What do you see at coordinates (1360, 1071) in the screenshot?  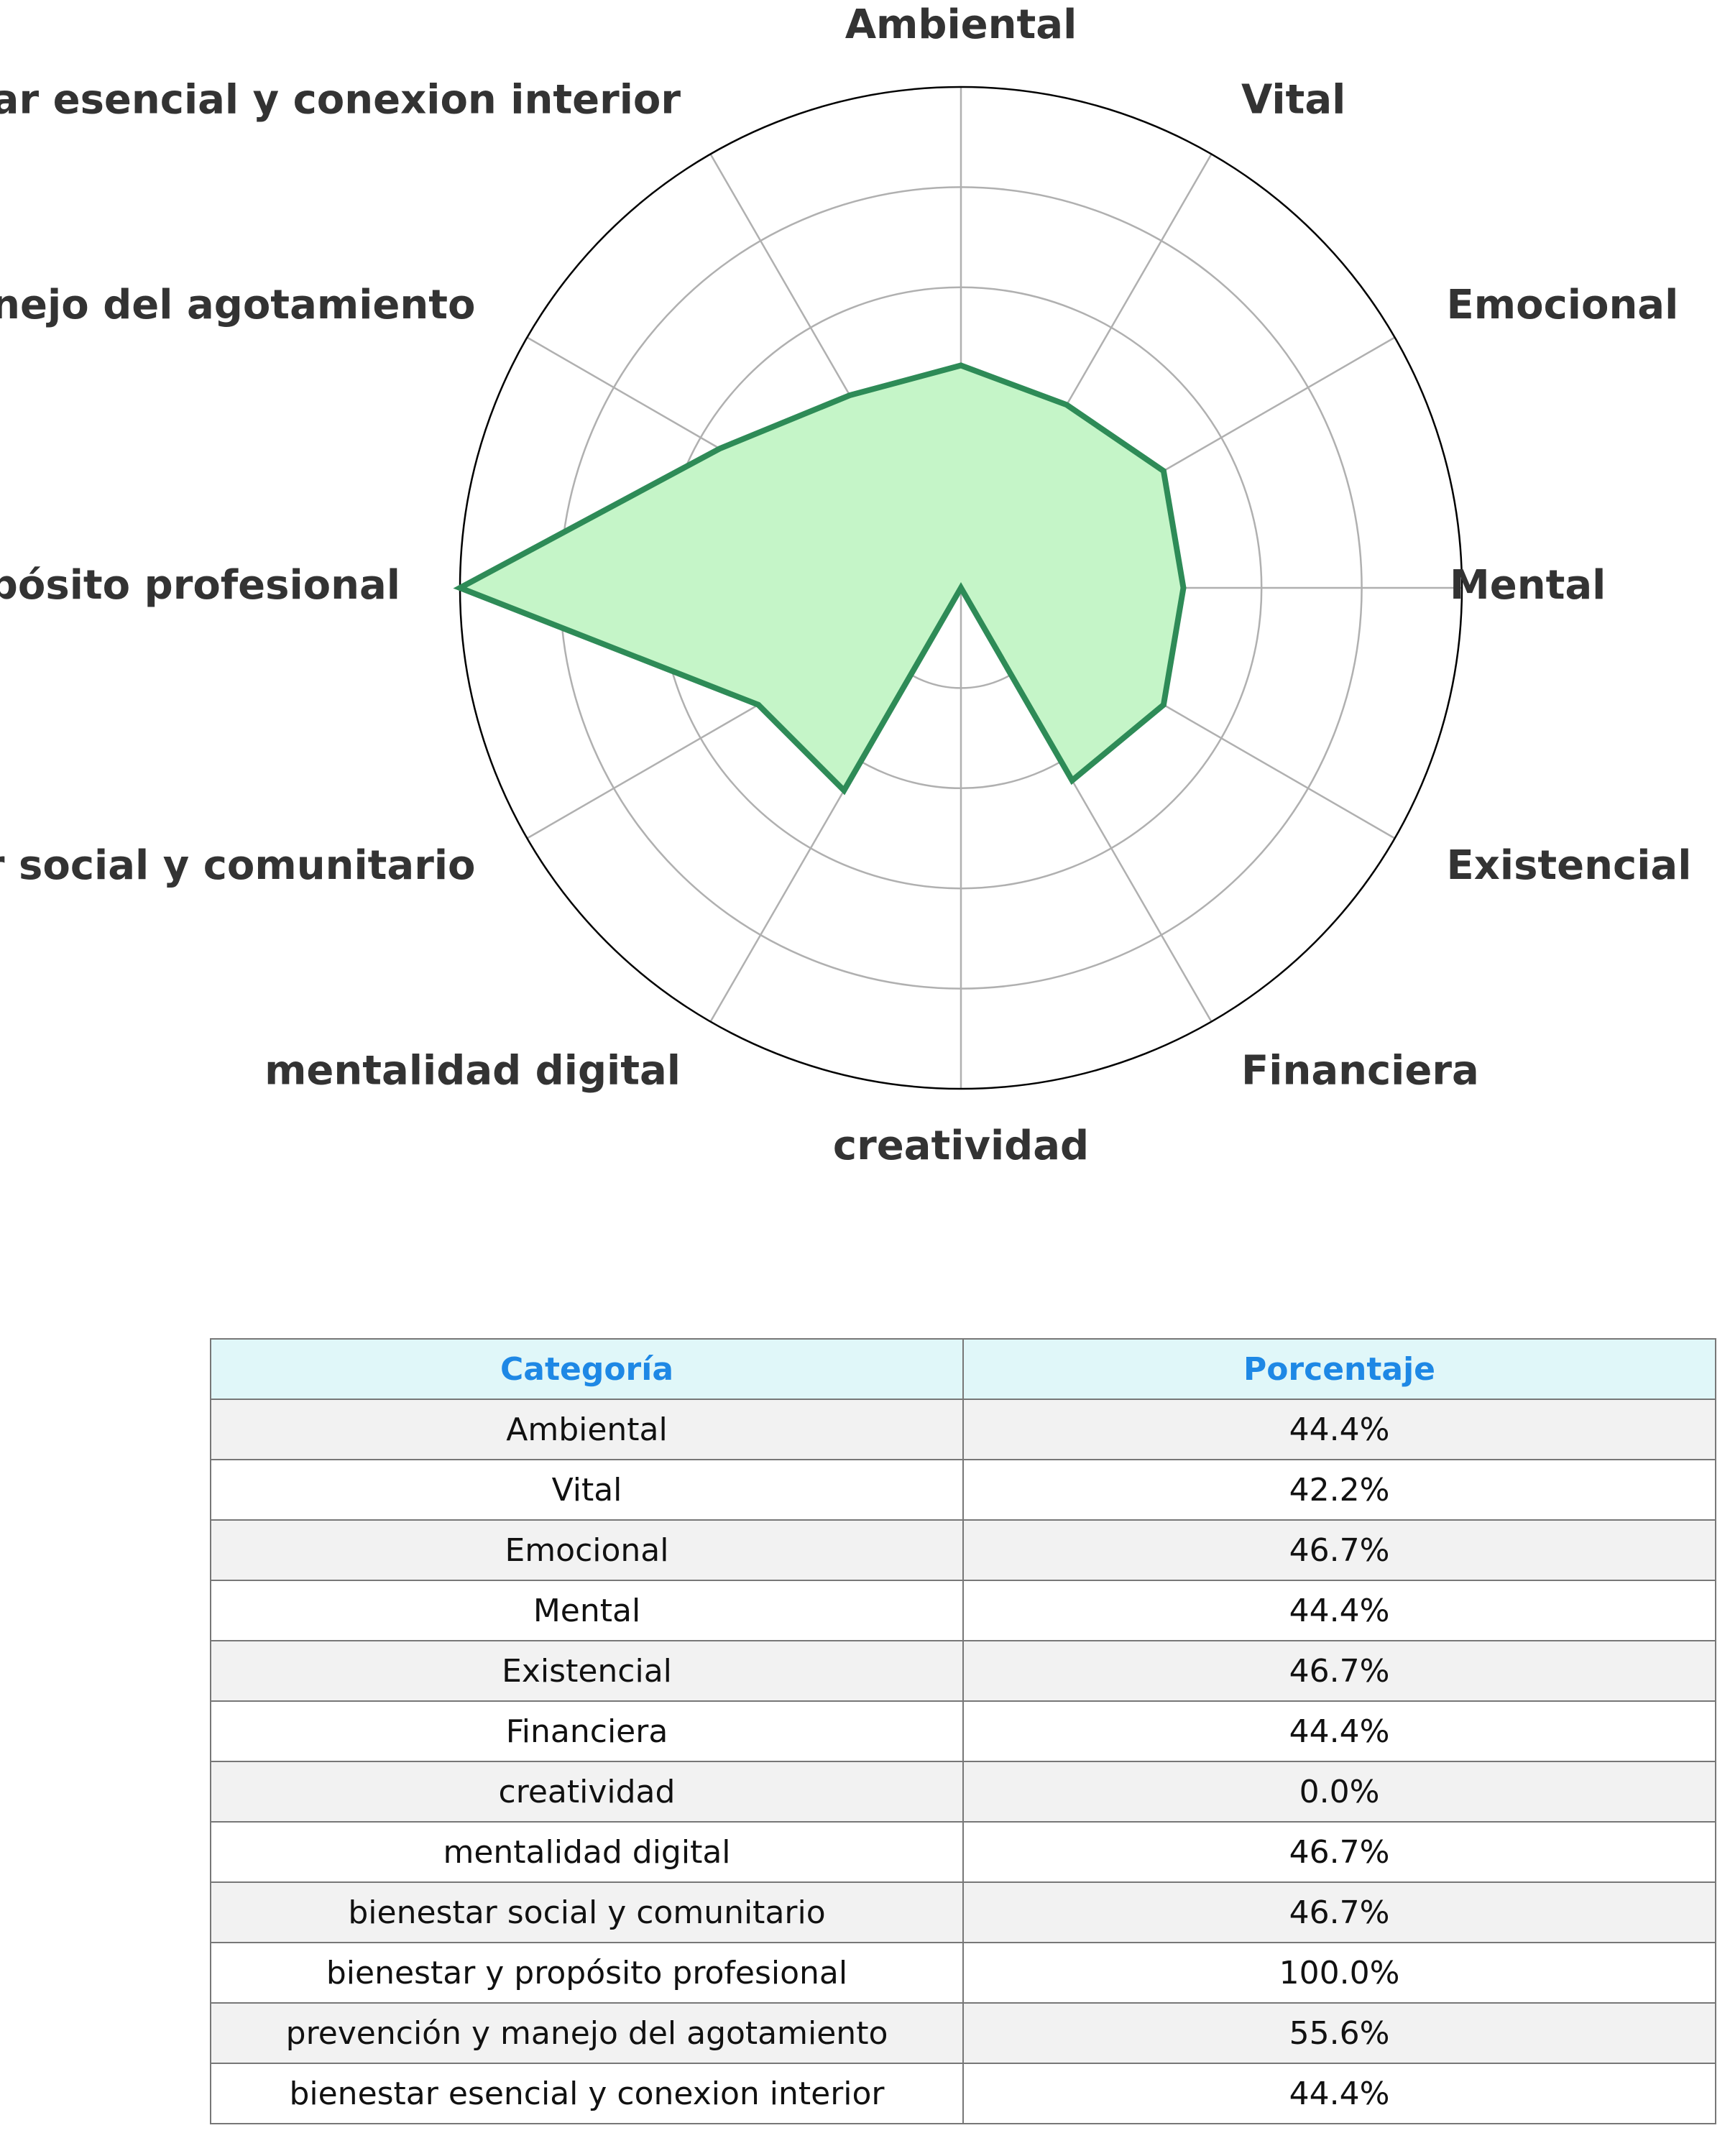 I see `category-label: Financiera` at bounding box center [1360, 1071].